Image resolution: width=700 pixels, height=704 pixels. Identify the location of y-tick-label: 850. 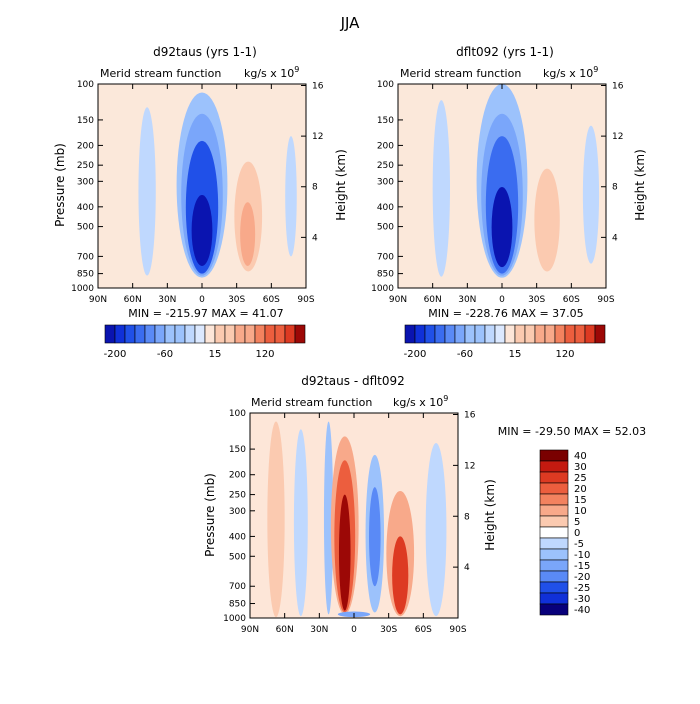
(385, 275).